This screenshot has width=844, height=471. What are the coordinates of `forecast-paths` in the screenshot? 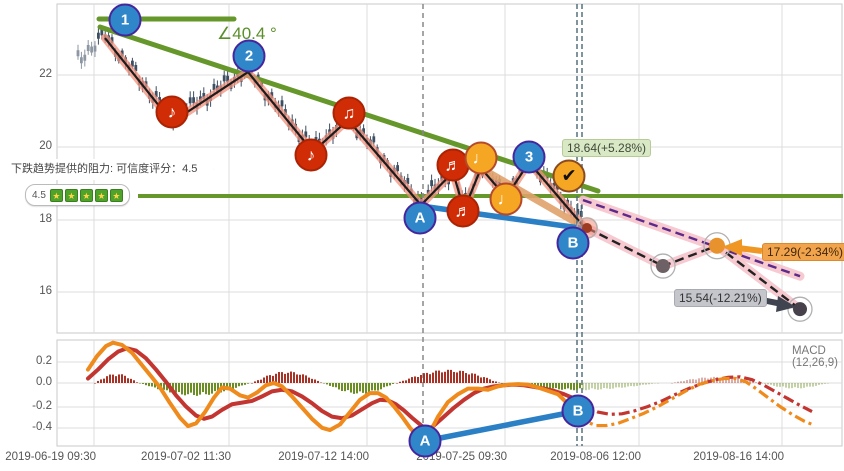 It's located at (694, 258).